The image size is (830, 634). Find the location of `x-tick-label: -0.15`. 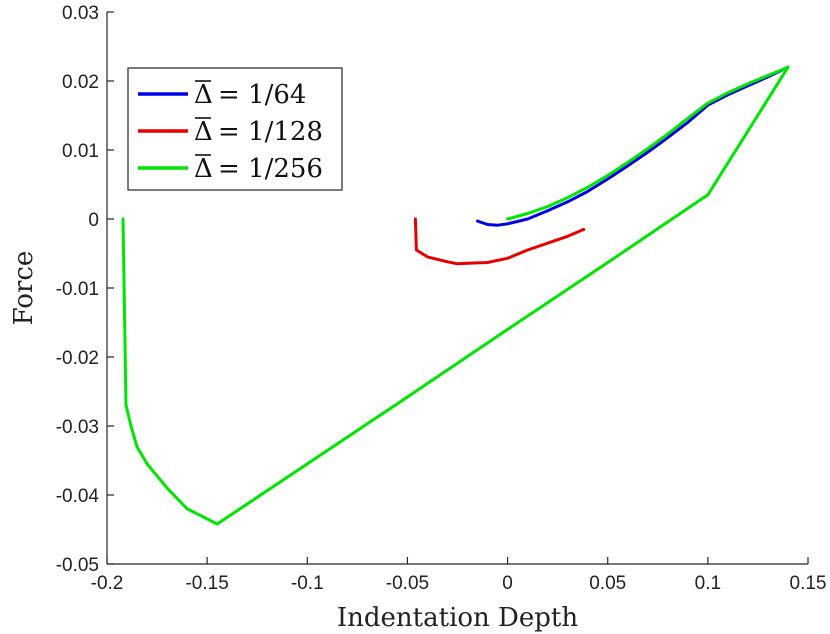

x-tick-label: -0.15 is located at coordinates (206, 583).